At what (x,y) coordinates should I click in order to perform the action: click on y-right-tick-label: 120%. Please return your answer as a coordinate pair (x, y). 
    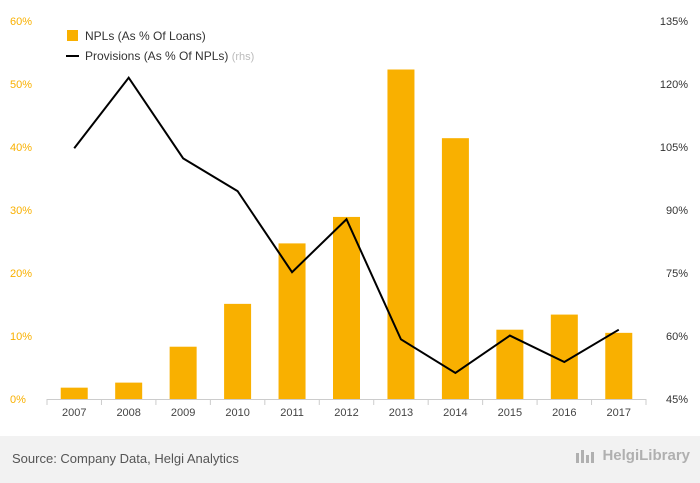
    Looking at the image, I should click on (674, 85).